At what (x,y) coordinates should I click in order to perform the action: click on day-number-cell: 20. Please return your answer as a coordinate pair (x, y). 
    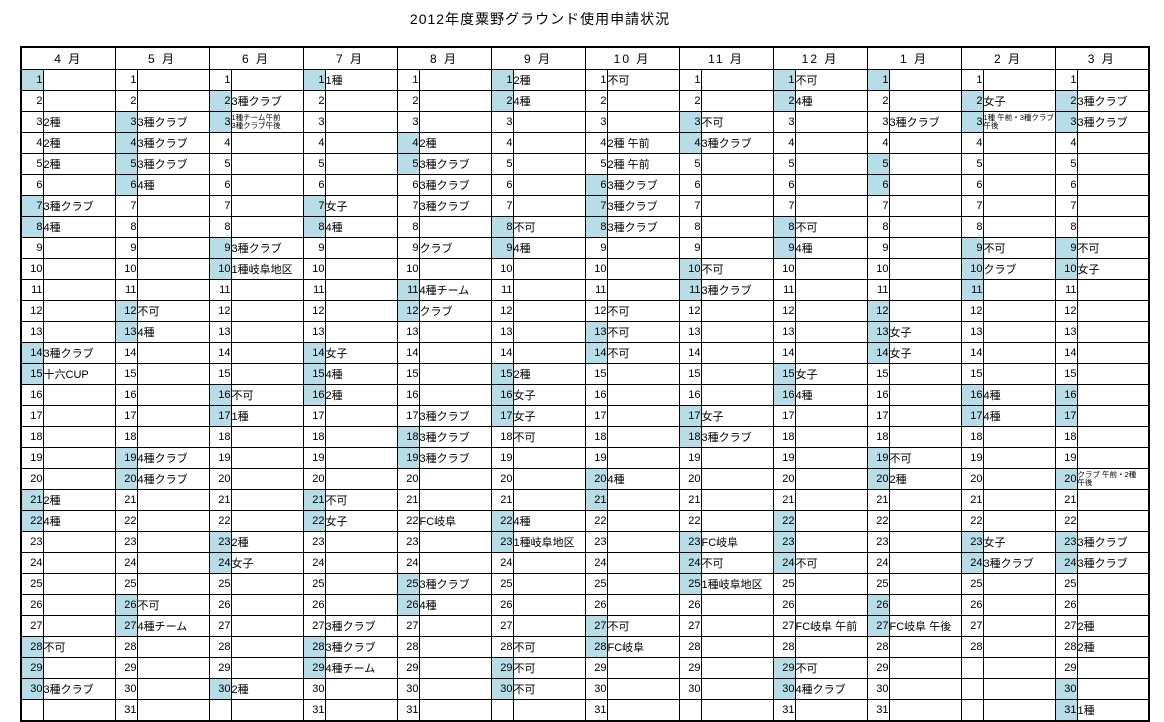
    Looking at the image, I should click on (408, 479).